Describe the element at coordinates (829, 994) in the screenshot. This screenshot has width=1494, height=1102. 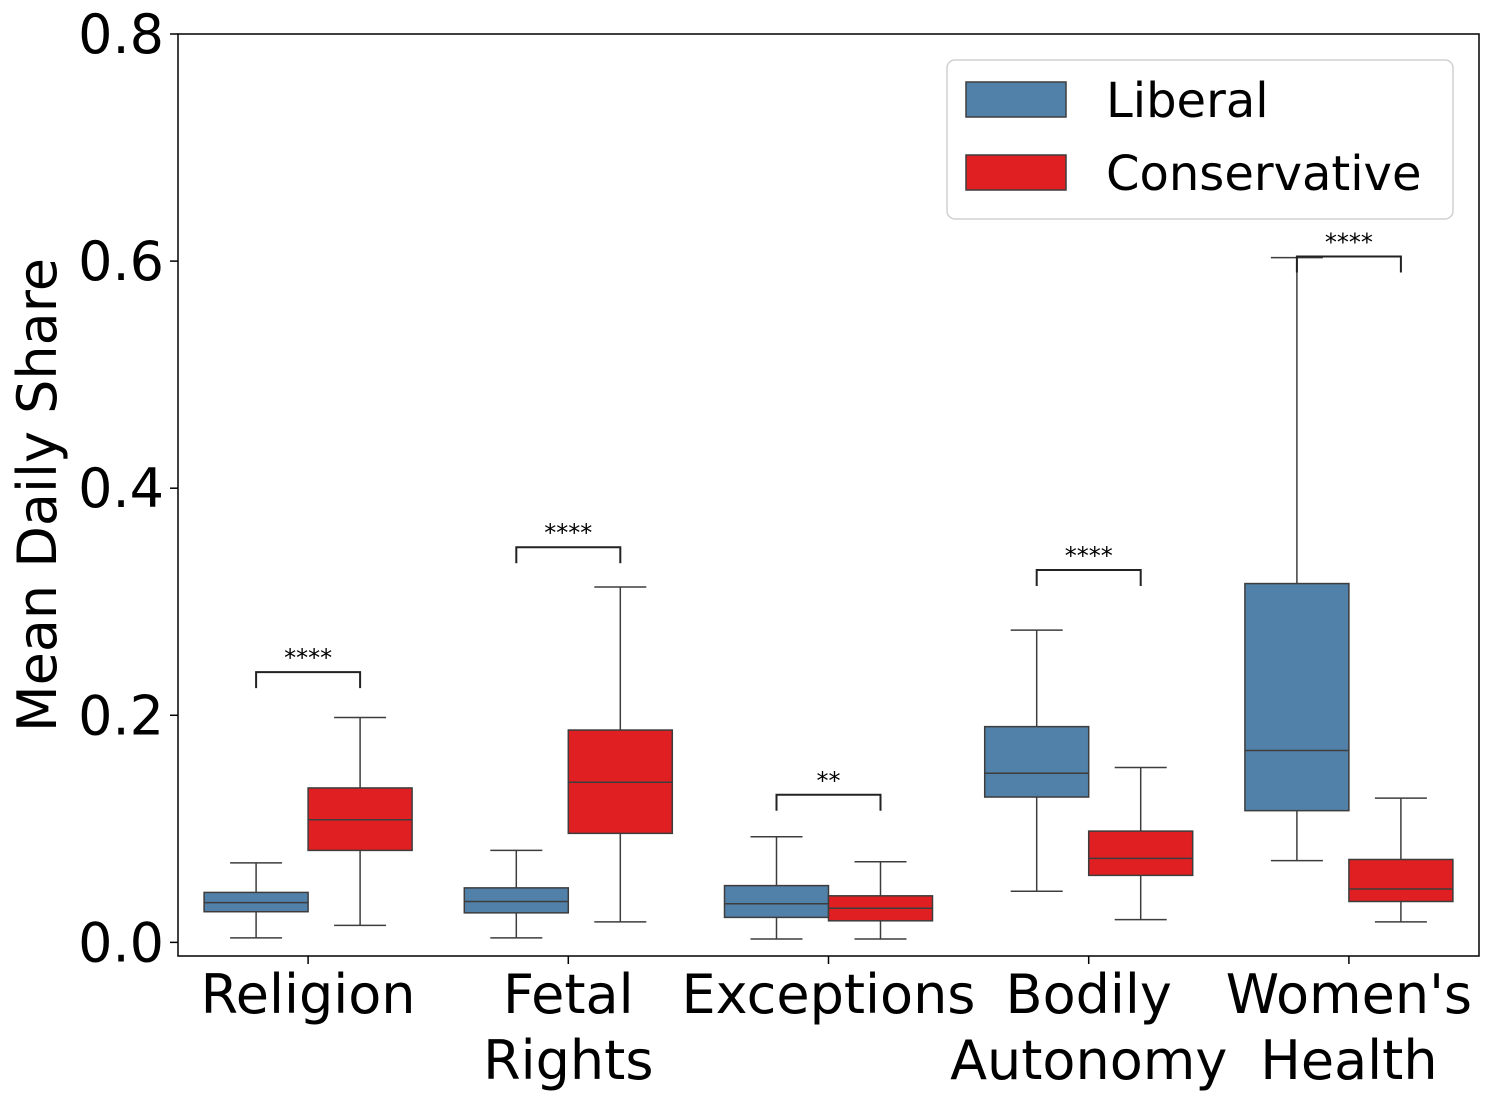
I see `x-tick-label-exceptions: Exceptions` at that location.